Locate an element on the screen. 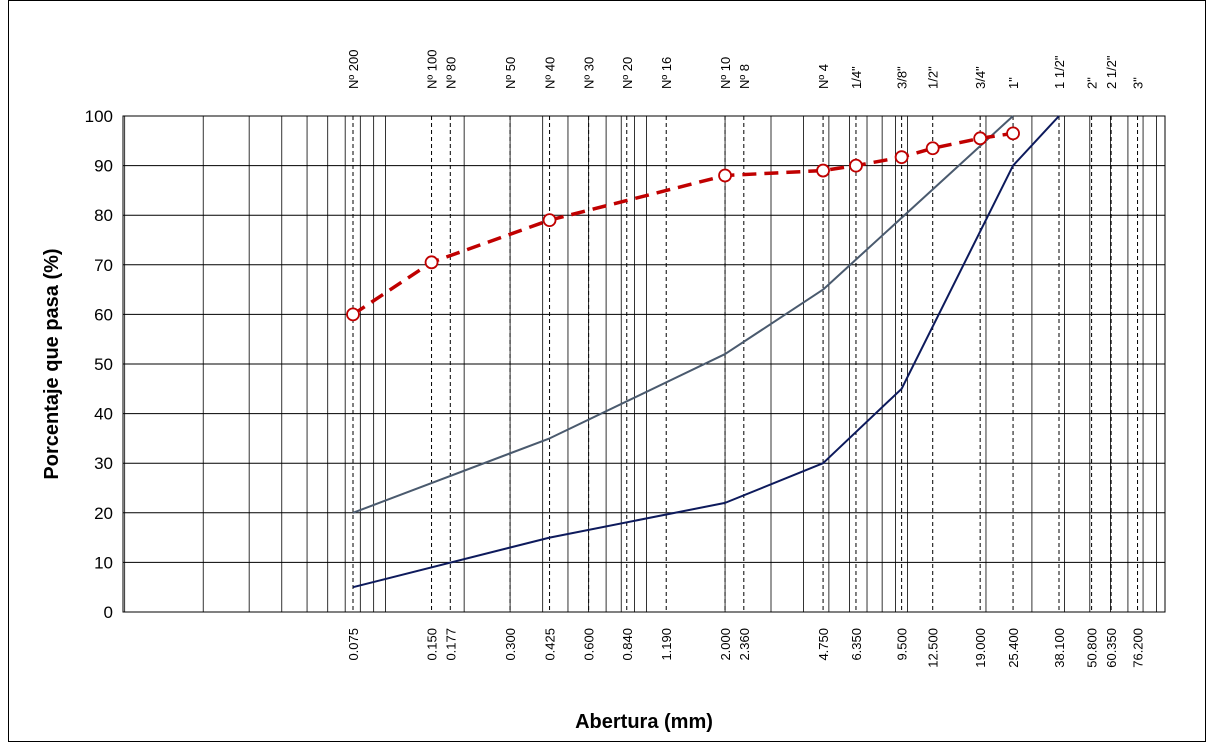 The image size is (1213, 747). sieve-name-label: 3" is located at coordinates (1138, 83).